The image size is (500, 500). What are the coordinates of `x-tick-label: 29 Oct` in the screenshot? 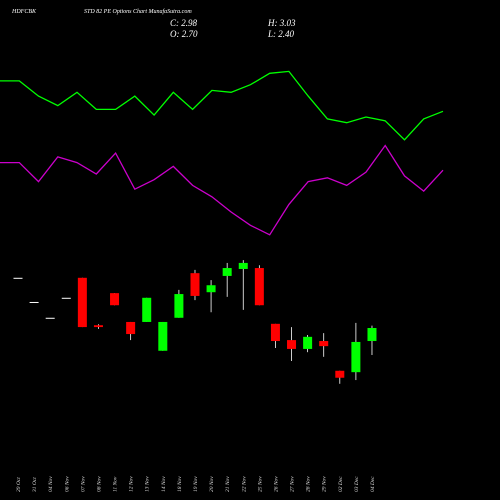 It's located at (19, 484).